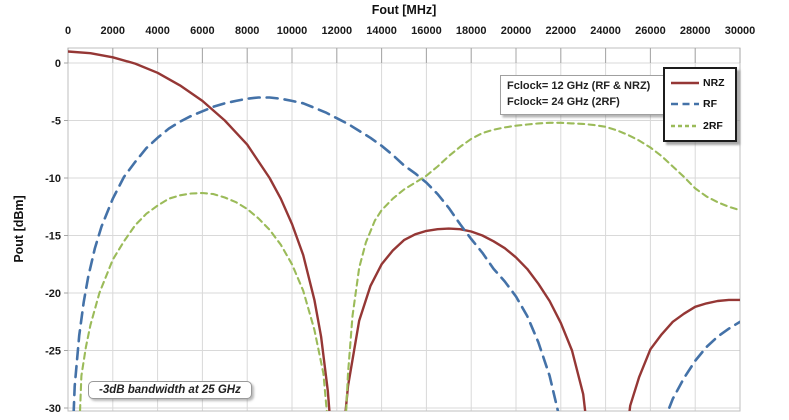 The height and width of the screenshot is (420, 789). What do you see at coordinates (471, 31) in the screenshot?
I see `x-tick-label: 18000` at bounding box center [471, 31].